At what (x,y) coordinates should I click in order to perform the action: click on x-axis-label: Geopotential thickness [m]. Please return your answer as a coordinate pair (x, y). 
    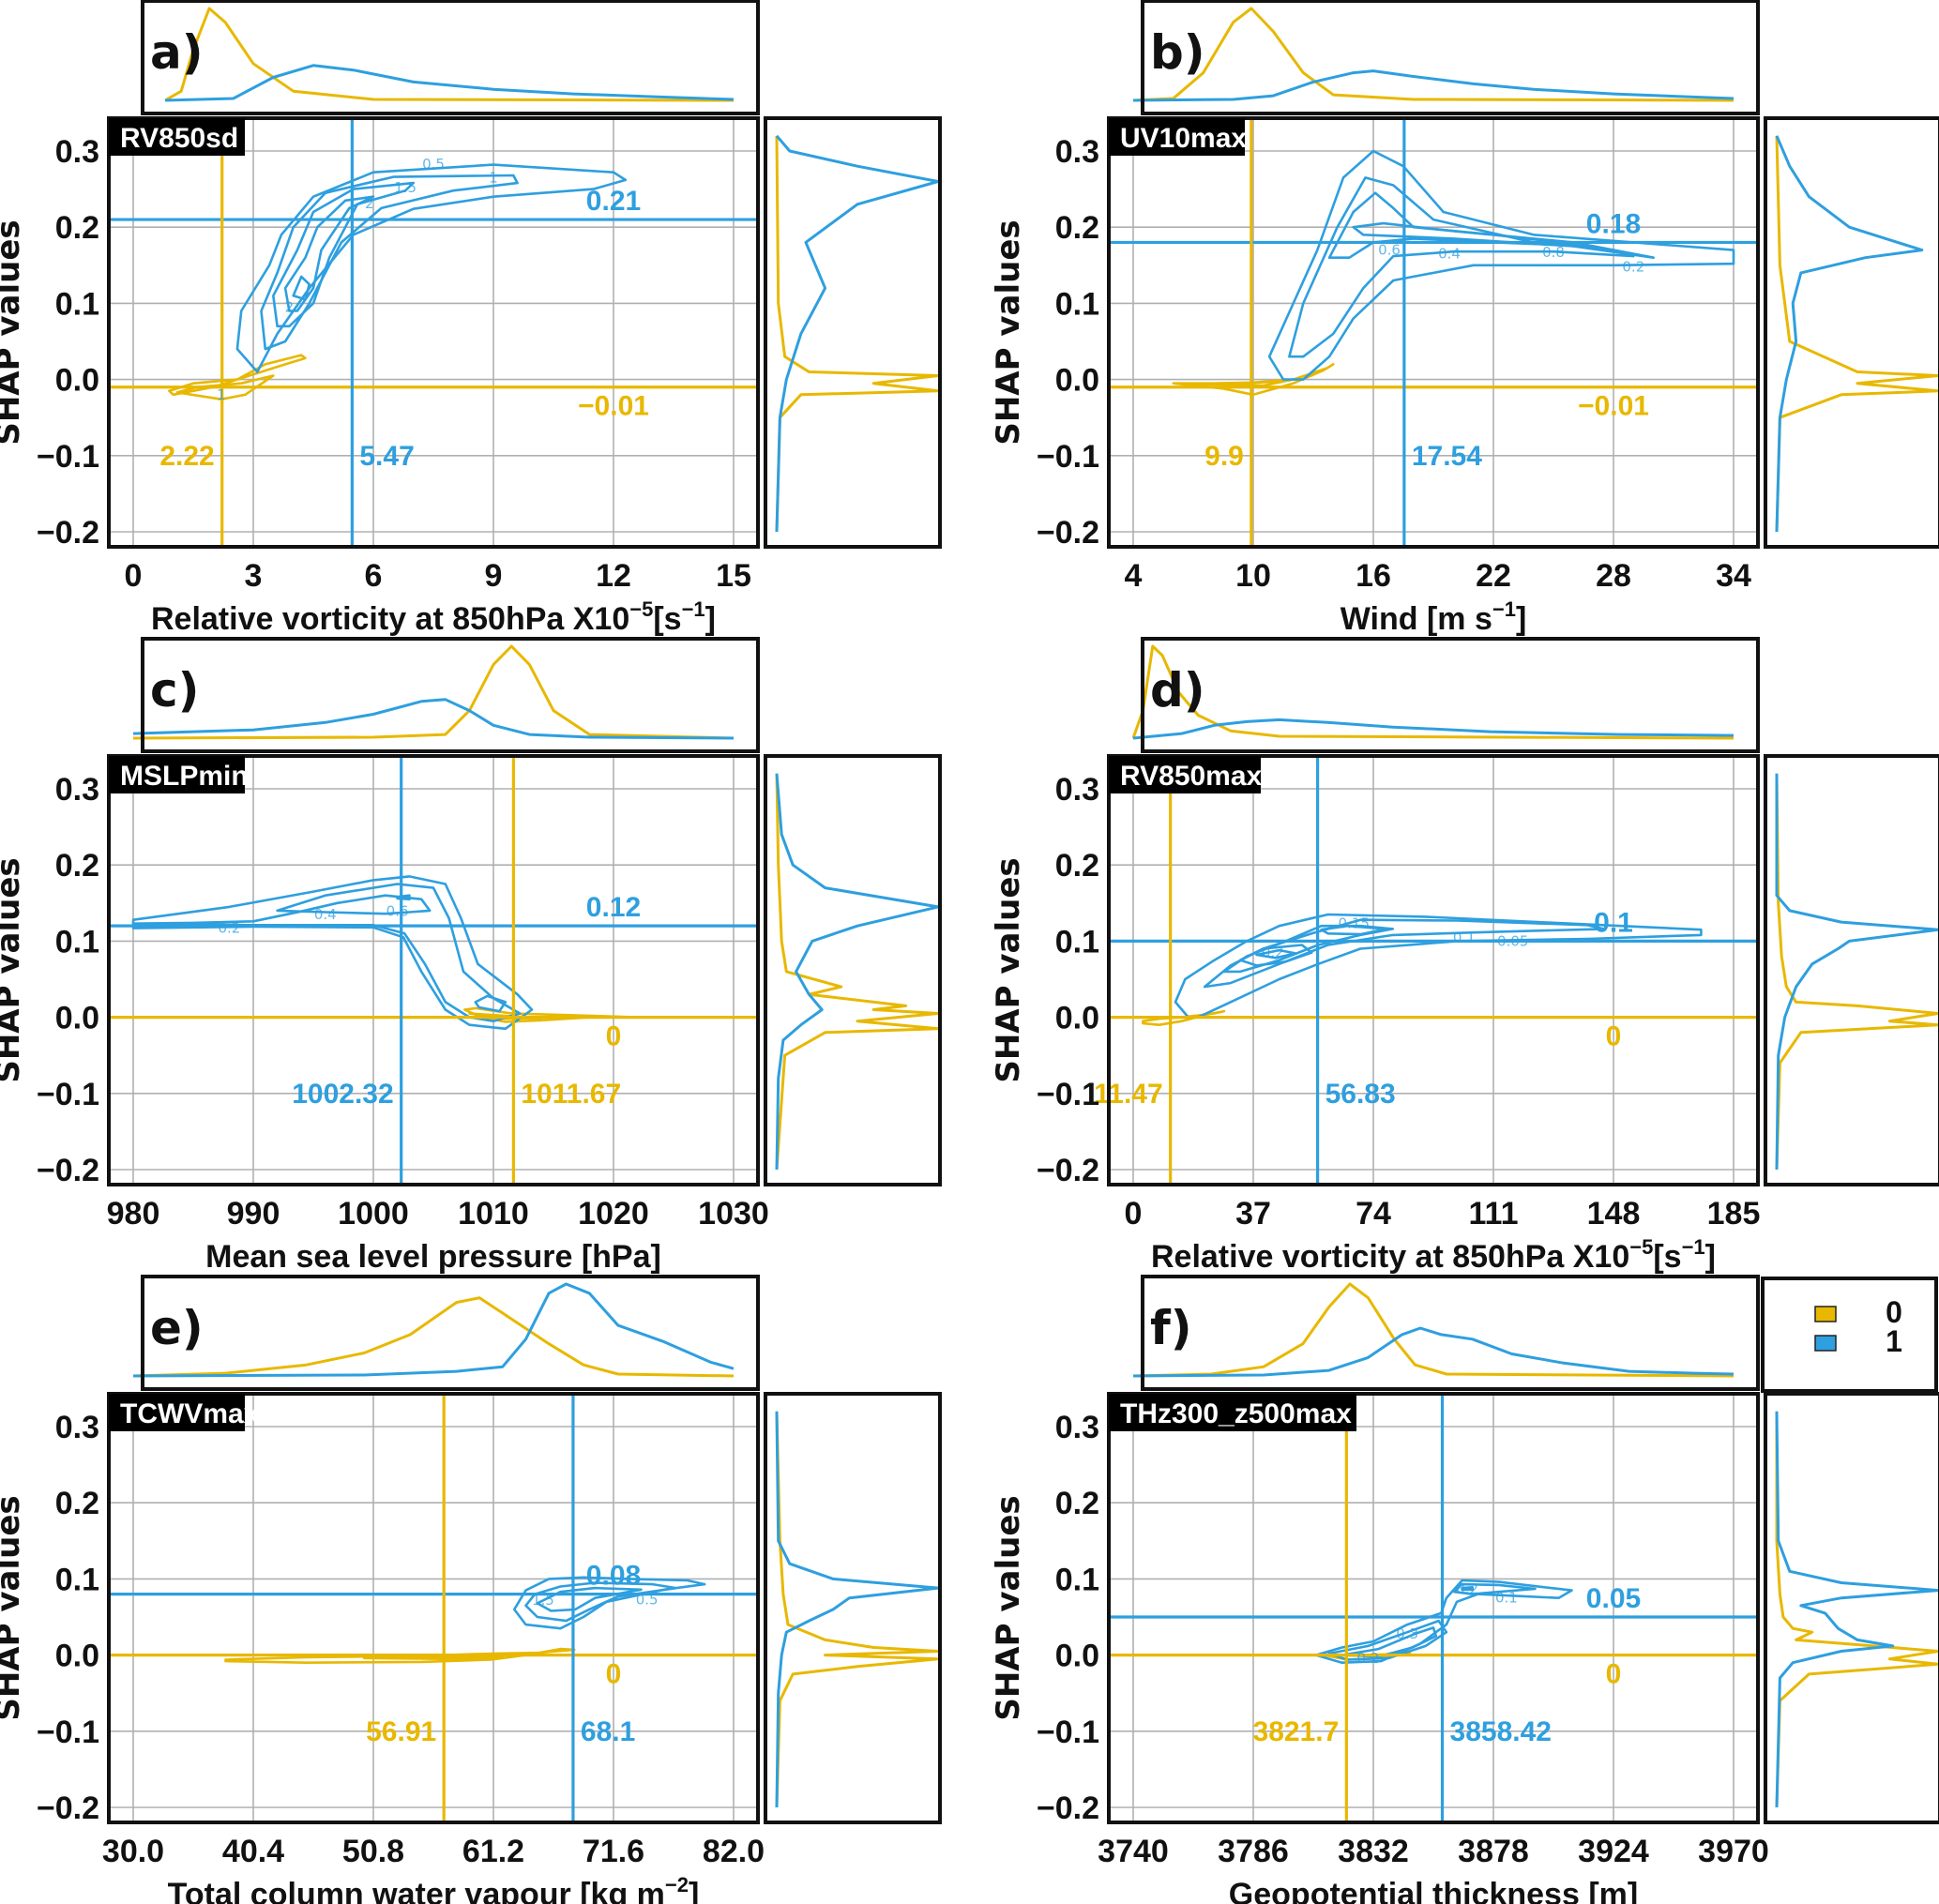
    Looking at the image, I should click on (1433, 1890).